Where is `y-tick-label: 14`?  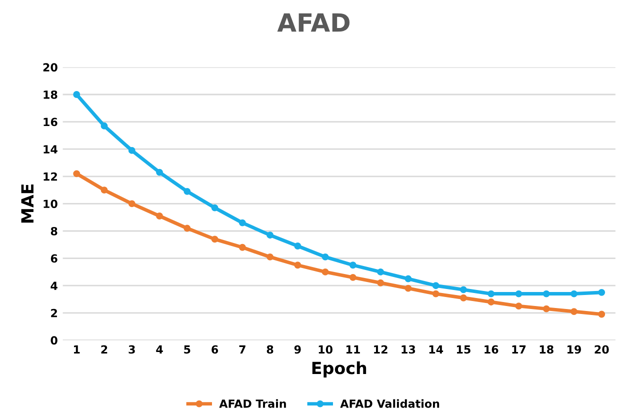
y-tick-label: 14 is located at coordinates (51, 149).